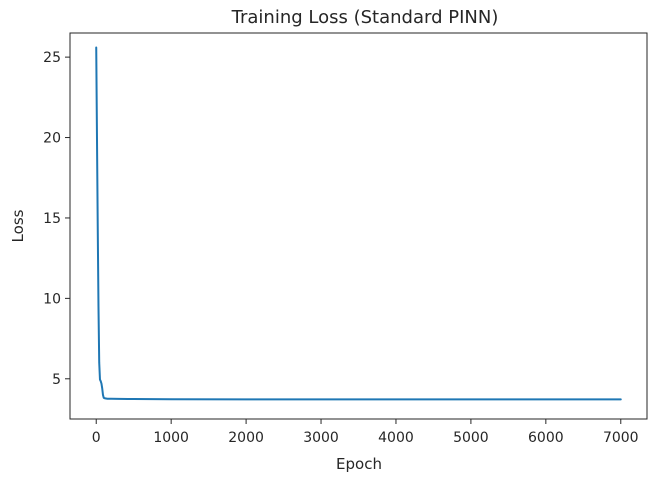  What do you see at coordinates (52, 58) in the screenshot?
I see `y-tick-label: 25` at bounding box center [52, 58].